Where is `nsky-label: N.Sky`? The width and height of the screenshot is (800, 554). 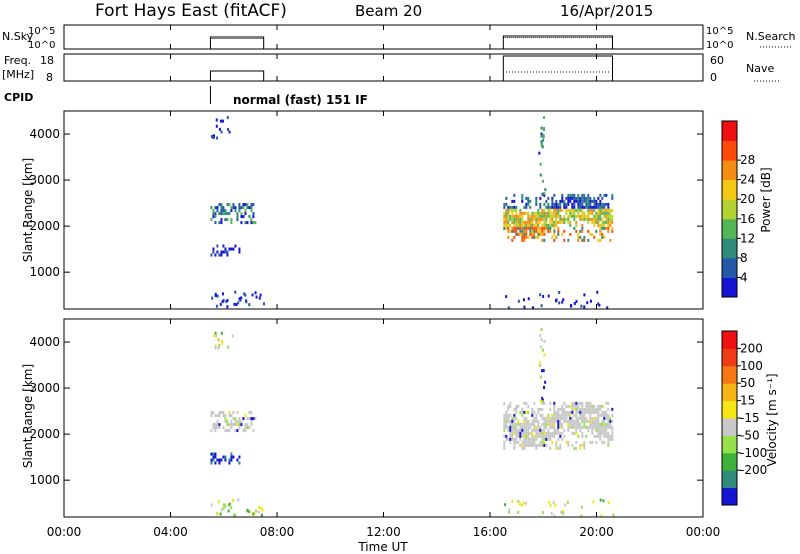
nsky-label: N.Sky is located at coordinates (18, 36).